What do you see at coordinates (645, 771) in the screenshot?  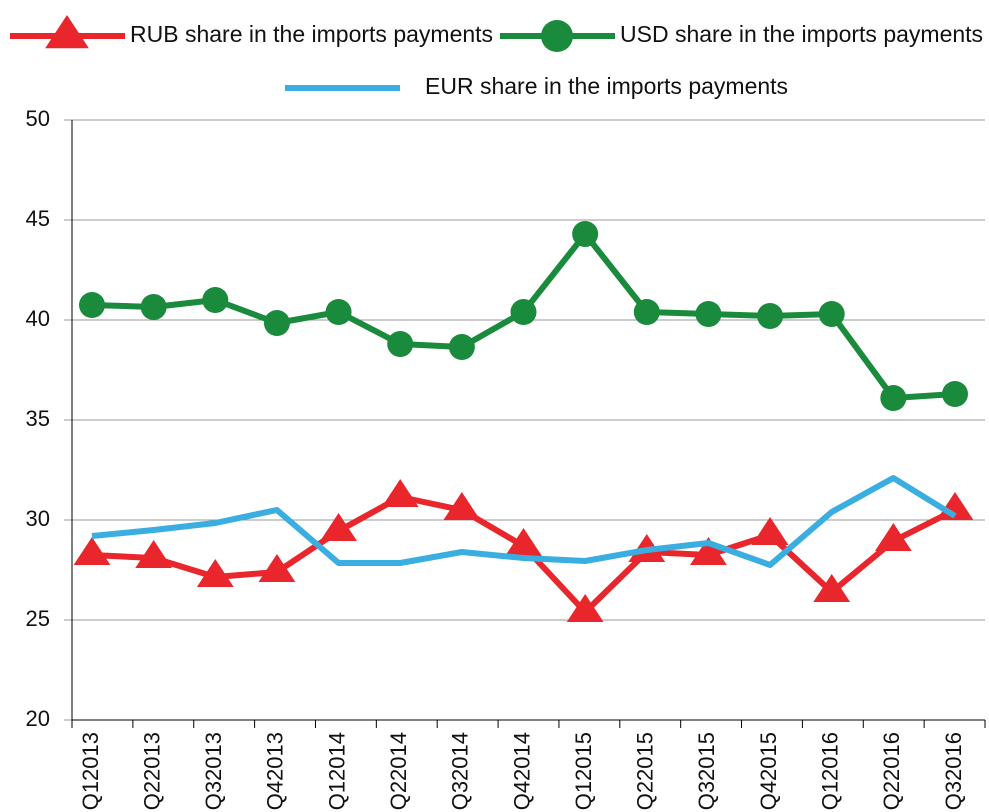 I see `x-tick-label: Q22015` at bounding box center [645, 771].